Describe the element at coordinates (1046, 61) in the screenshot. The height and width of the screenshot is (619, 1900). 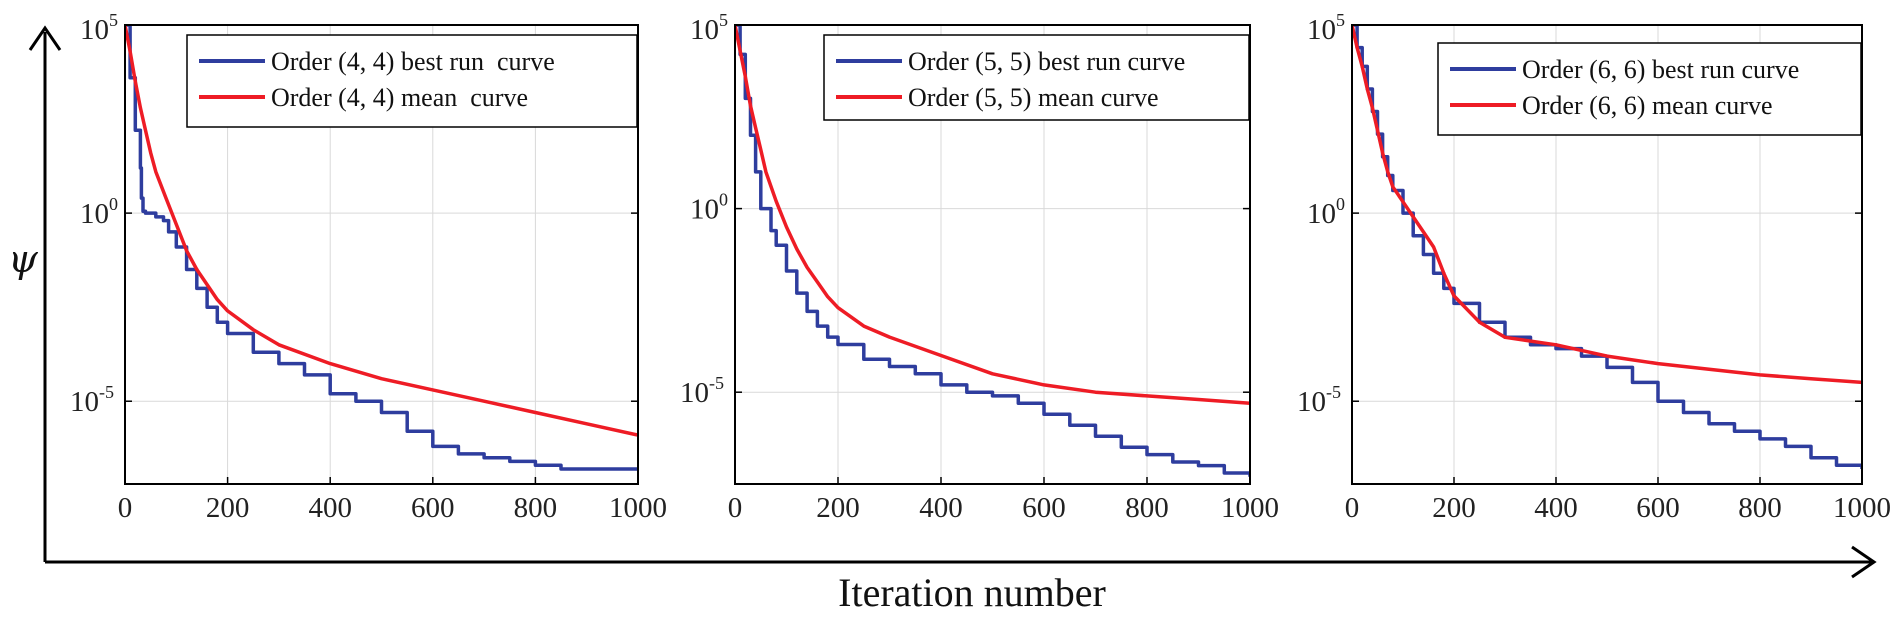
I see `legend-label: Order (5, 5) best run curve` at that location.